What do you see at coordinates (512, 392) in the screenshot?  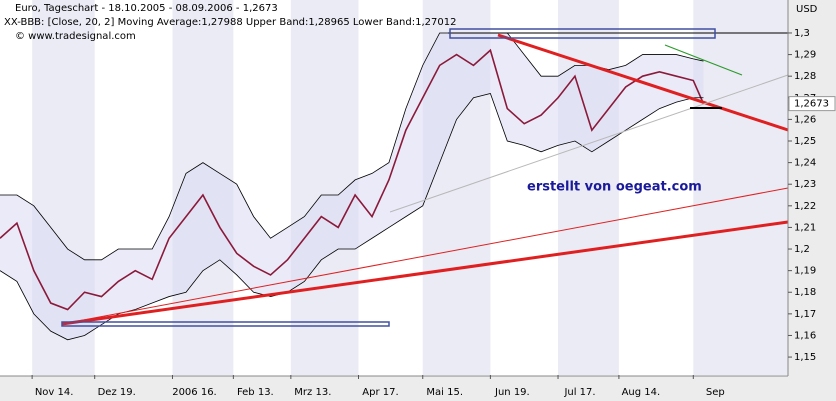 I see `x-tick-label: Jun 19.` at bounding box center [512, 392].